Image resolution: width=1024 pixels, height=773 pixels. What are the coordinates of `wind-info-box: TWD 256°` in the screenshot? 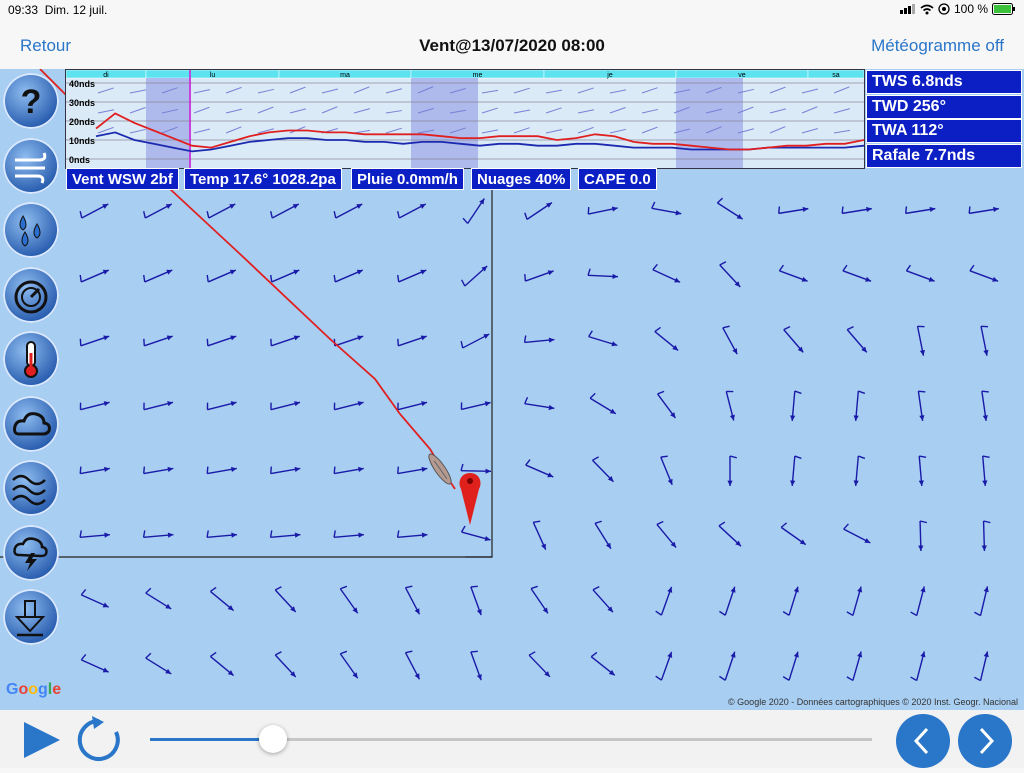 It's located at (944, 107).